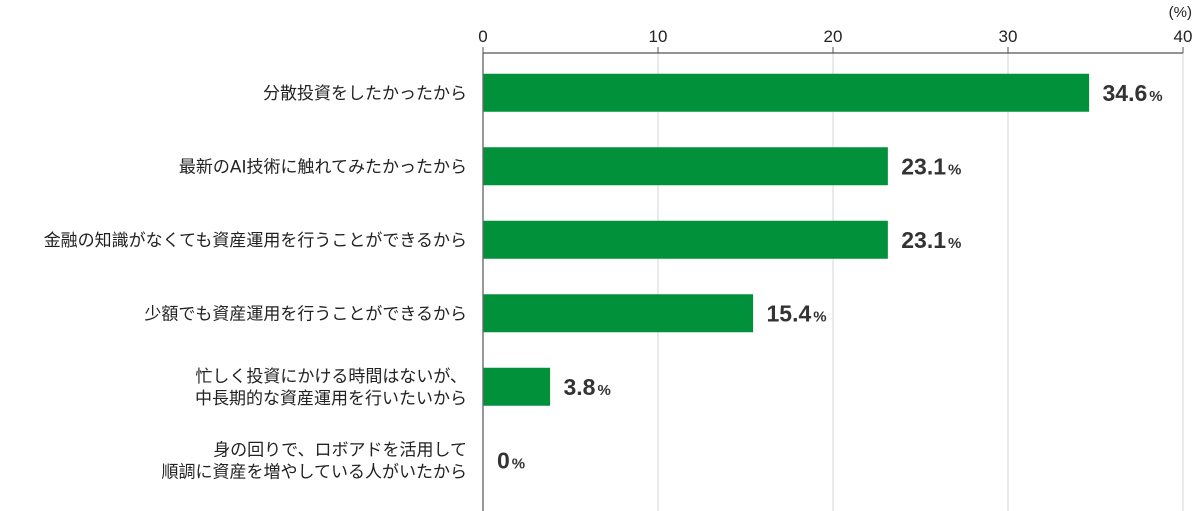 The height and width of the screenshot is (511, 1200). Describe the element at coordinates (305, 314) in the screenshot. I see `category-label: 少額でも資産運用を行うことができるから` at that location.